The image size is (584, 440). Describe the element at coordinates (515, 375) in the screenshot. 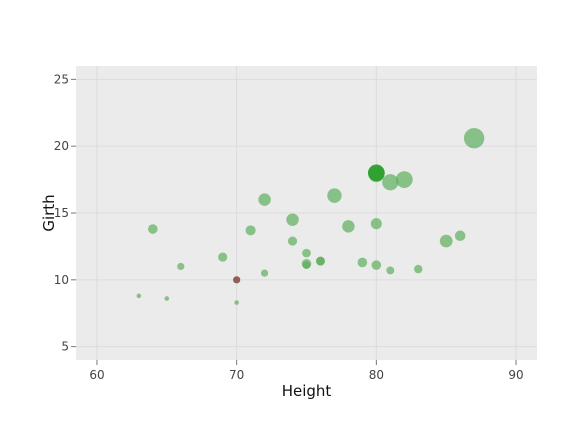

I see `x-tick-label: 90` at that location.